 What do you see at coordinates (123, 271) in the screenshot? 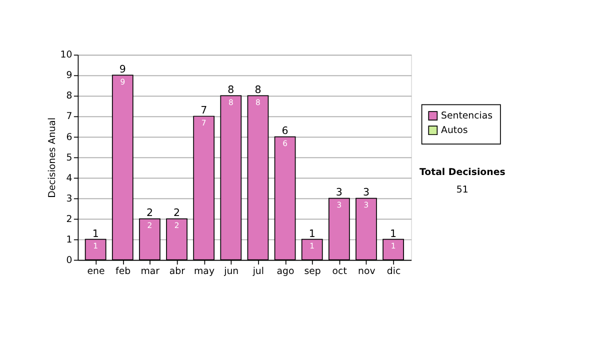
I see `x-tick-label: feb` at bounding box center [123, 271].